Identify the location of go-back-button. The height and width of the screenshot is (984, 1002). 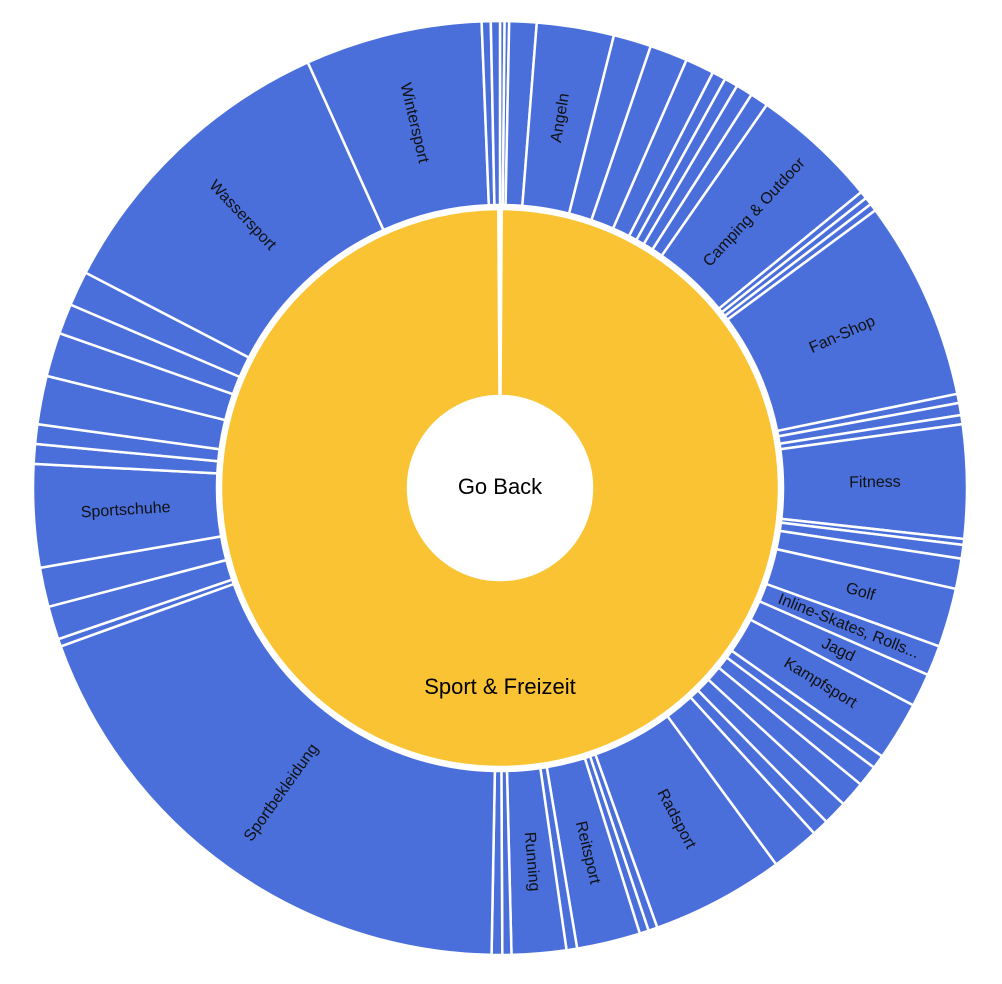
(500, 488).